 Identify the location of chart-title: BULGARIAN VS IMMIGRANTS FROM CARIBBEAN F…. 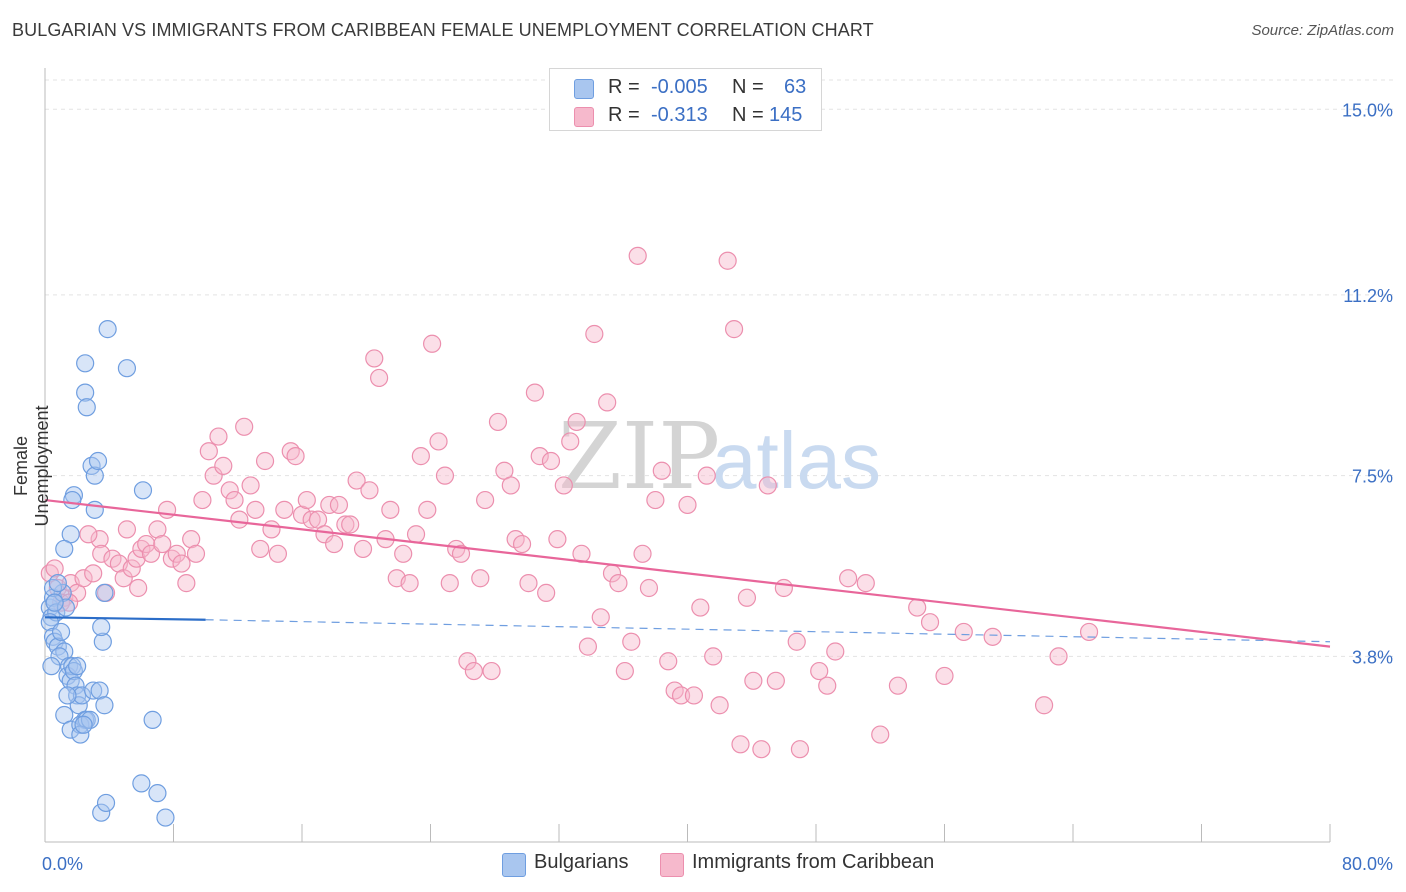
(443, 30).